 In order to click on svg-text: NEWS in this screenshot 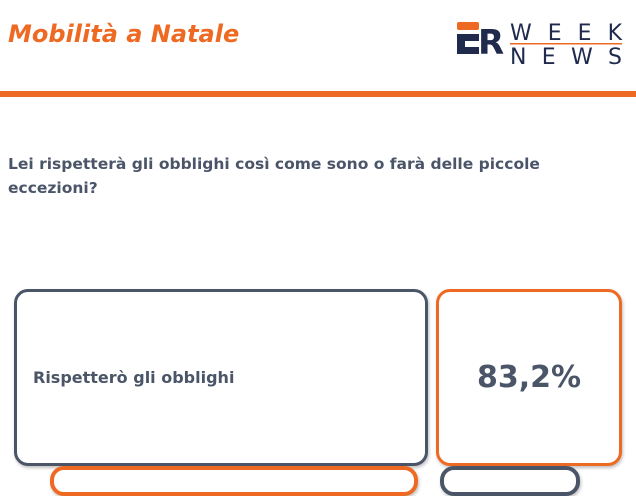, I will do `click(566, 55)`.